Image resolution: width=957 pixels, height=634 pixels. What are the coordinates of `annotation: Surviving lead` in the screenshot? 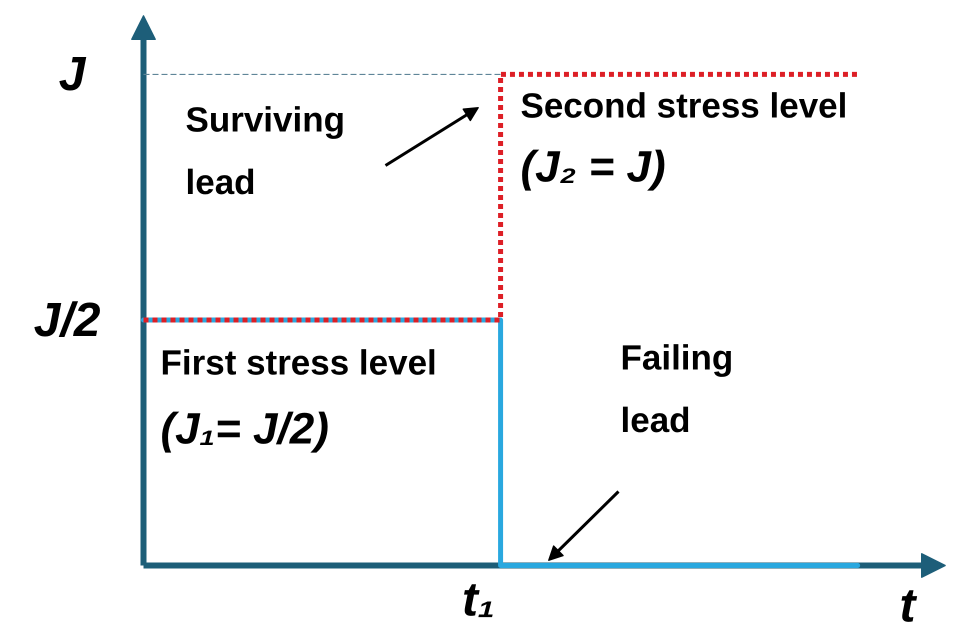 It's located at (265, 151).